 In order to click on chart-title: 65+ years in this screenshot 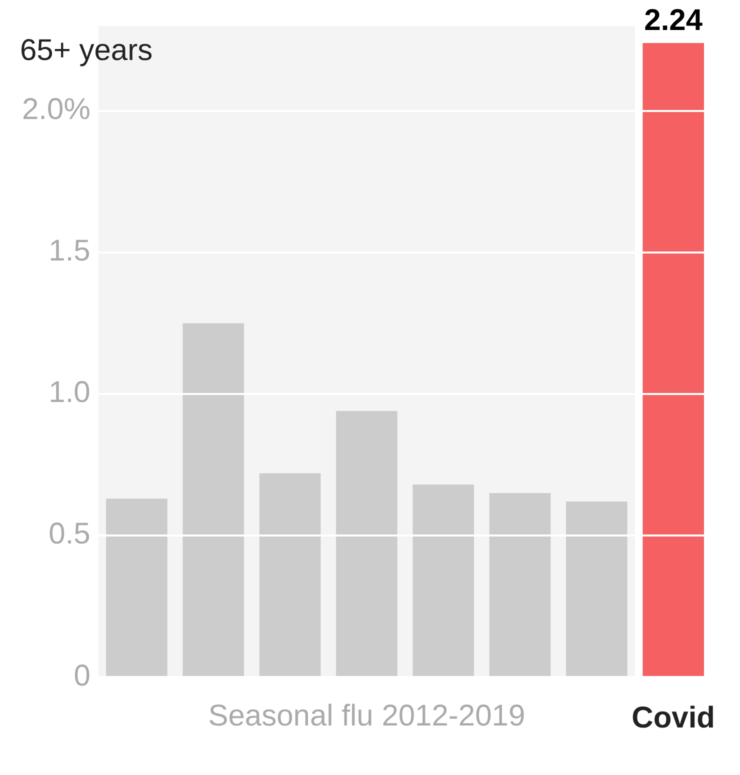, I will do `click(86, 50)`.